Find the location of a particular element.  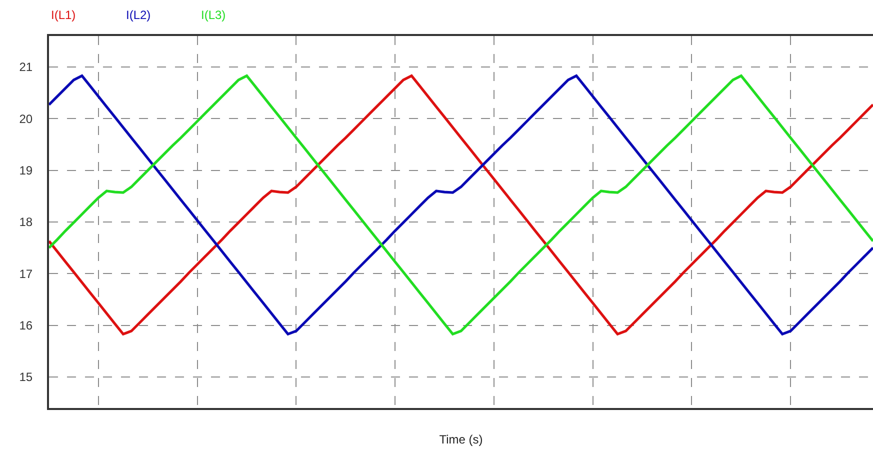

y-tick-label: 18 is located at coordinates (26, 222).